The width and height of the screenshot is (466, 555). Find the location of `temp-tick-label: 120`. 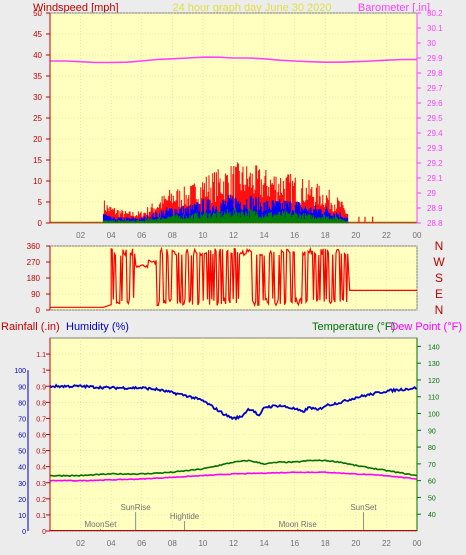

temp-tick-label: 120 is located at coordinates (434, 381).